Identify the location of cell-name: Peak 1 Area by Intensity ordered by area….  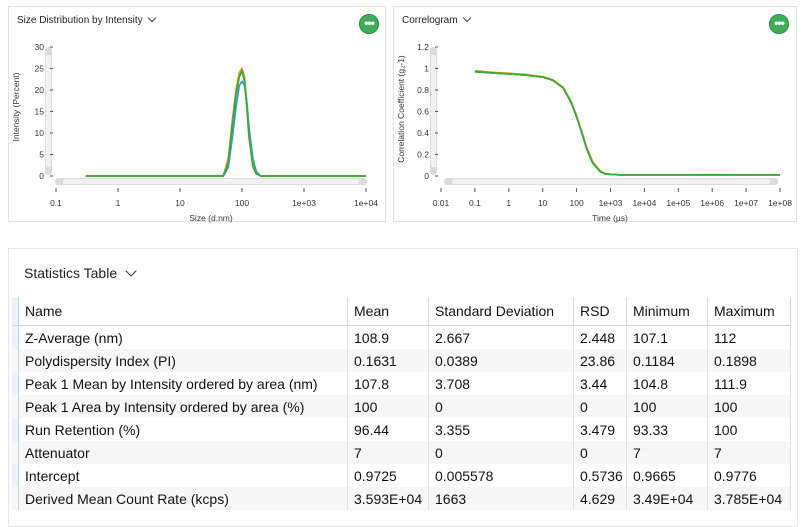
(183, 406).